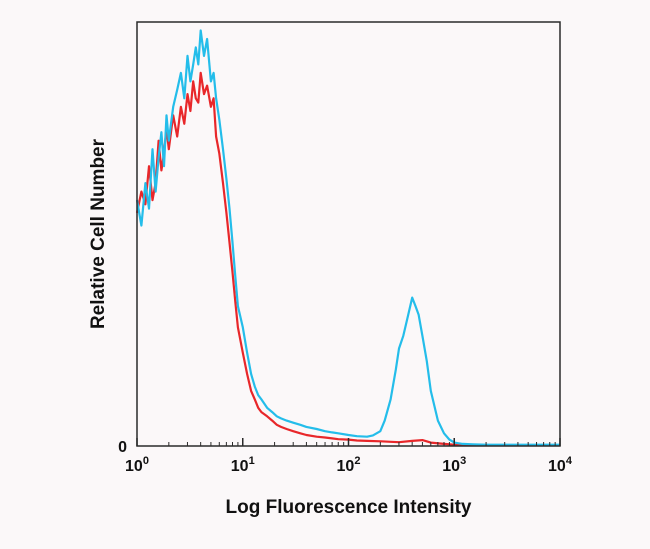 This screenshot has width=650, height=549. What do you see at coordinates (349, 507) in the screenshot?
I see `x-axis-title: Log Fluorescence Intensity` at bounding box center [349, 507].